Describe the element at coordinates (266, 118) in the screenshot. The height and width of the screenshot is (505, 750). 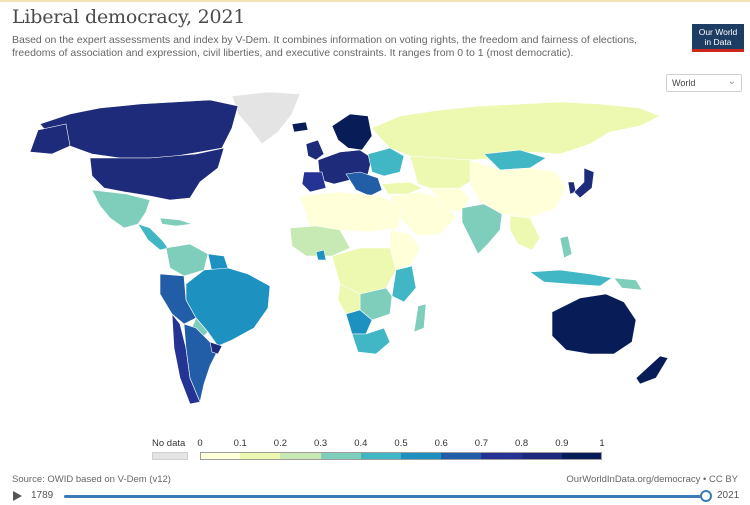
I see `country-greenland` at that location.